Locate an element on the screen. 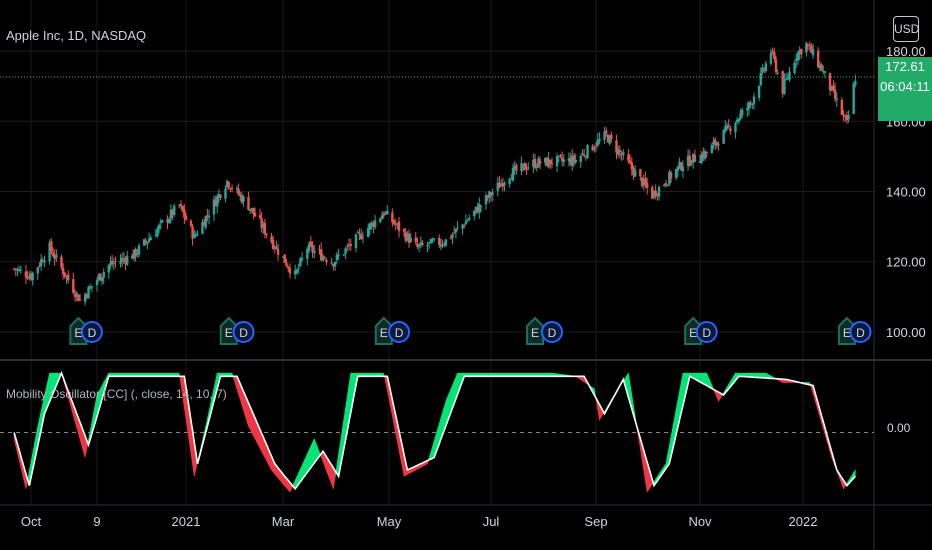 Image resolution: width=932 pixels, height=550 pixels. earnings-marker-icon is located at coordinates (383, 330).